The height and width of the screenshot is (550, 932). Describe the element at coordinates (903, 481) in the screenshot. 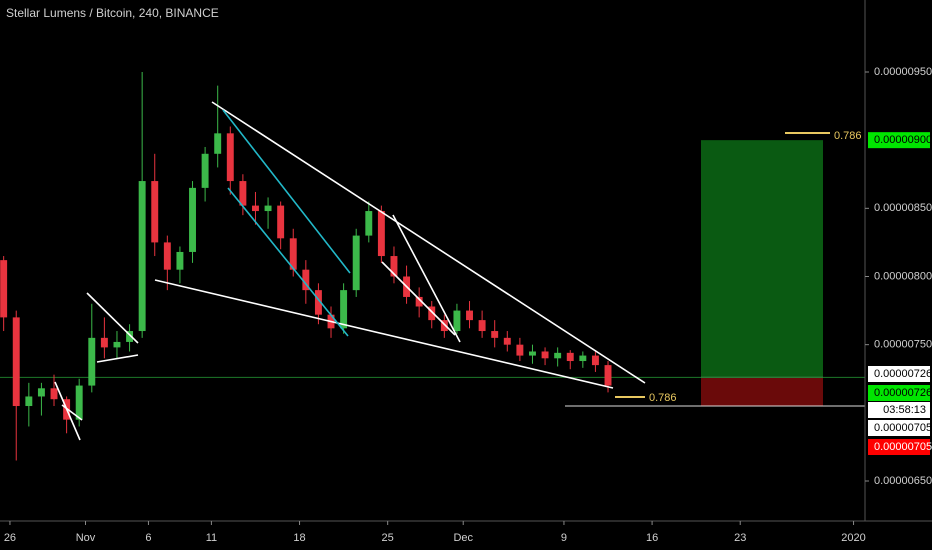

I see `y-tick-label: 0.00000650` at that location.